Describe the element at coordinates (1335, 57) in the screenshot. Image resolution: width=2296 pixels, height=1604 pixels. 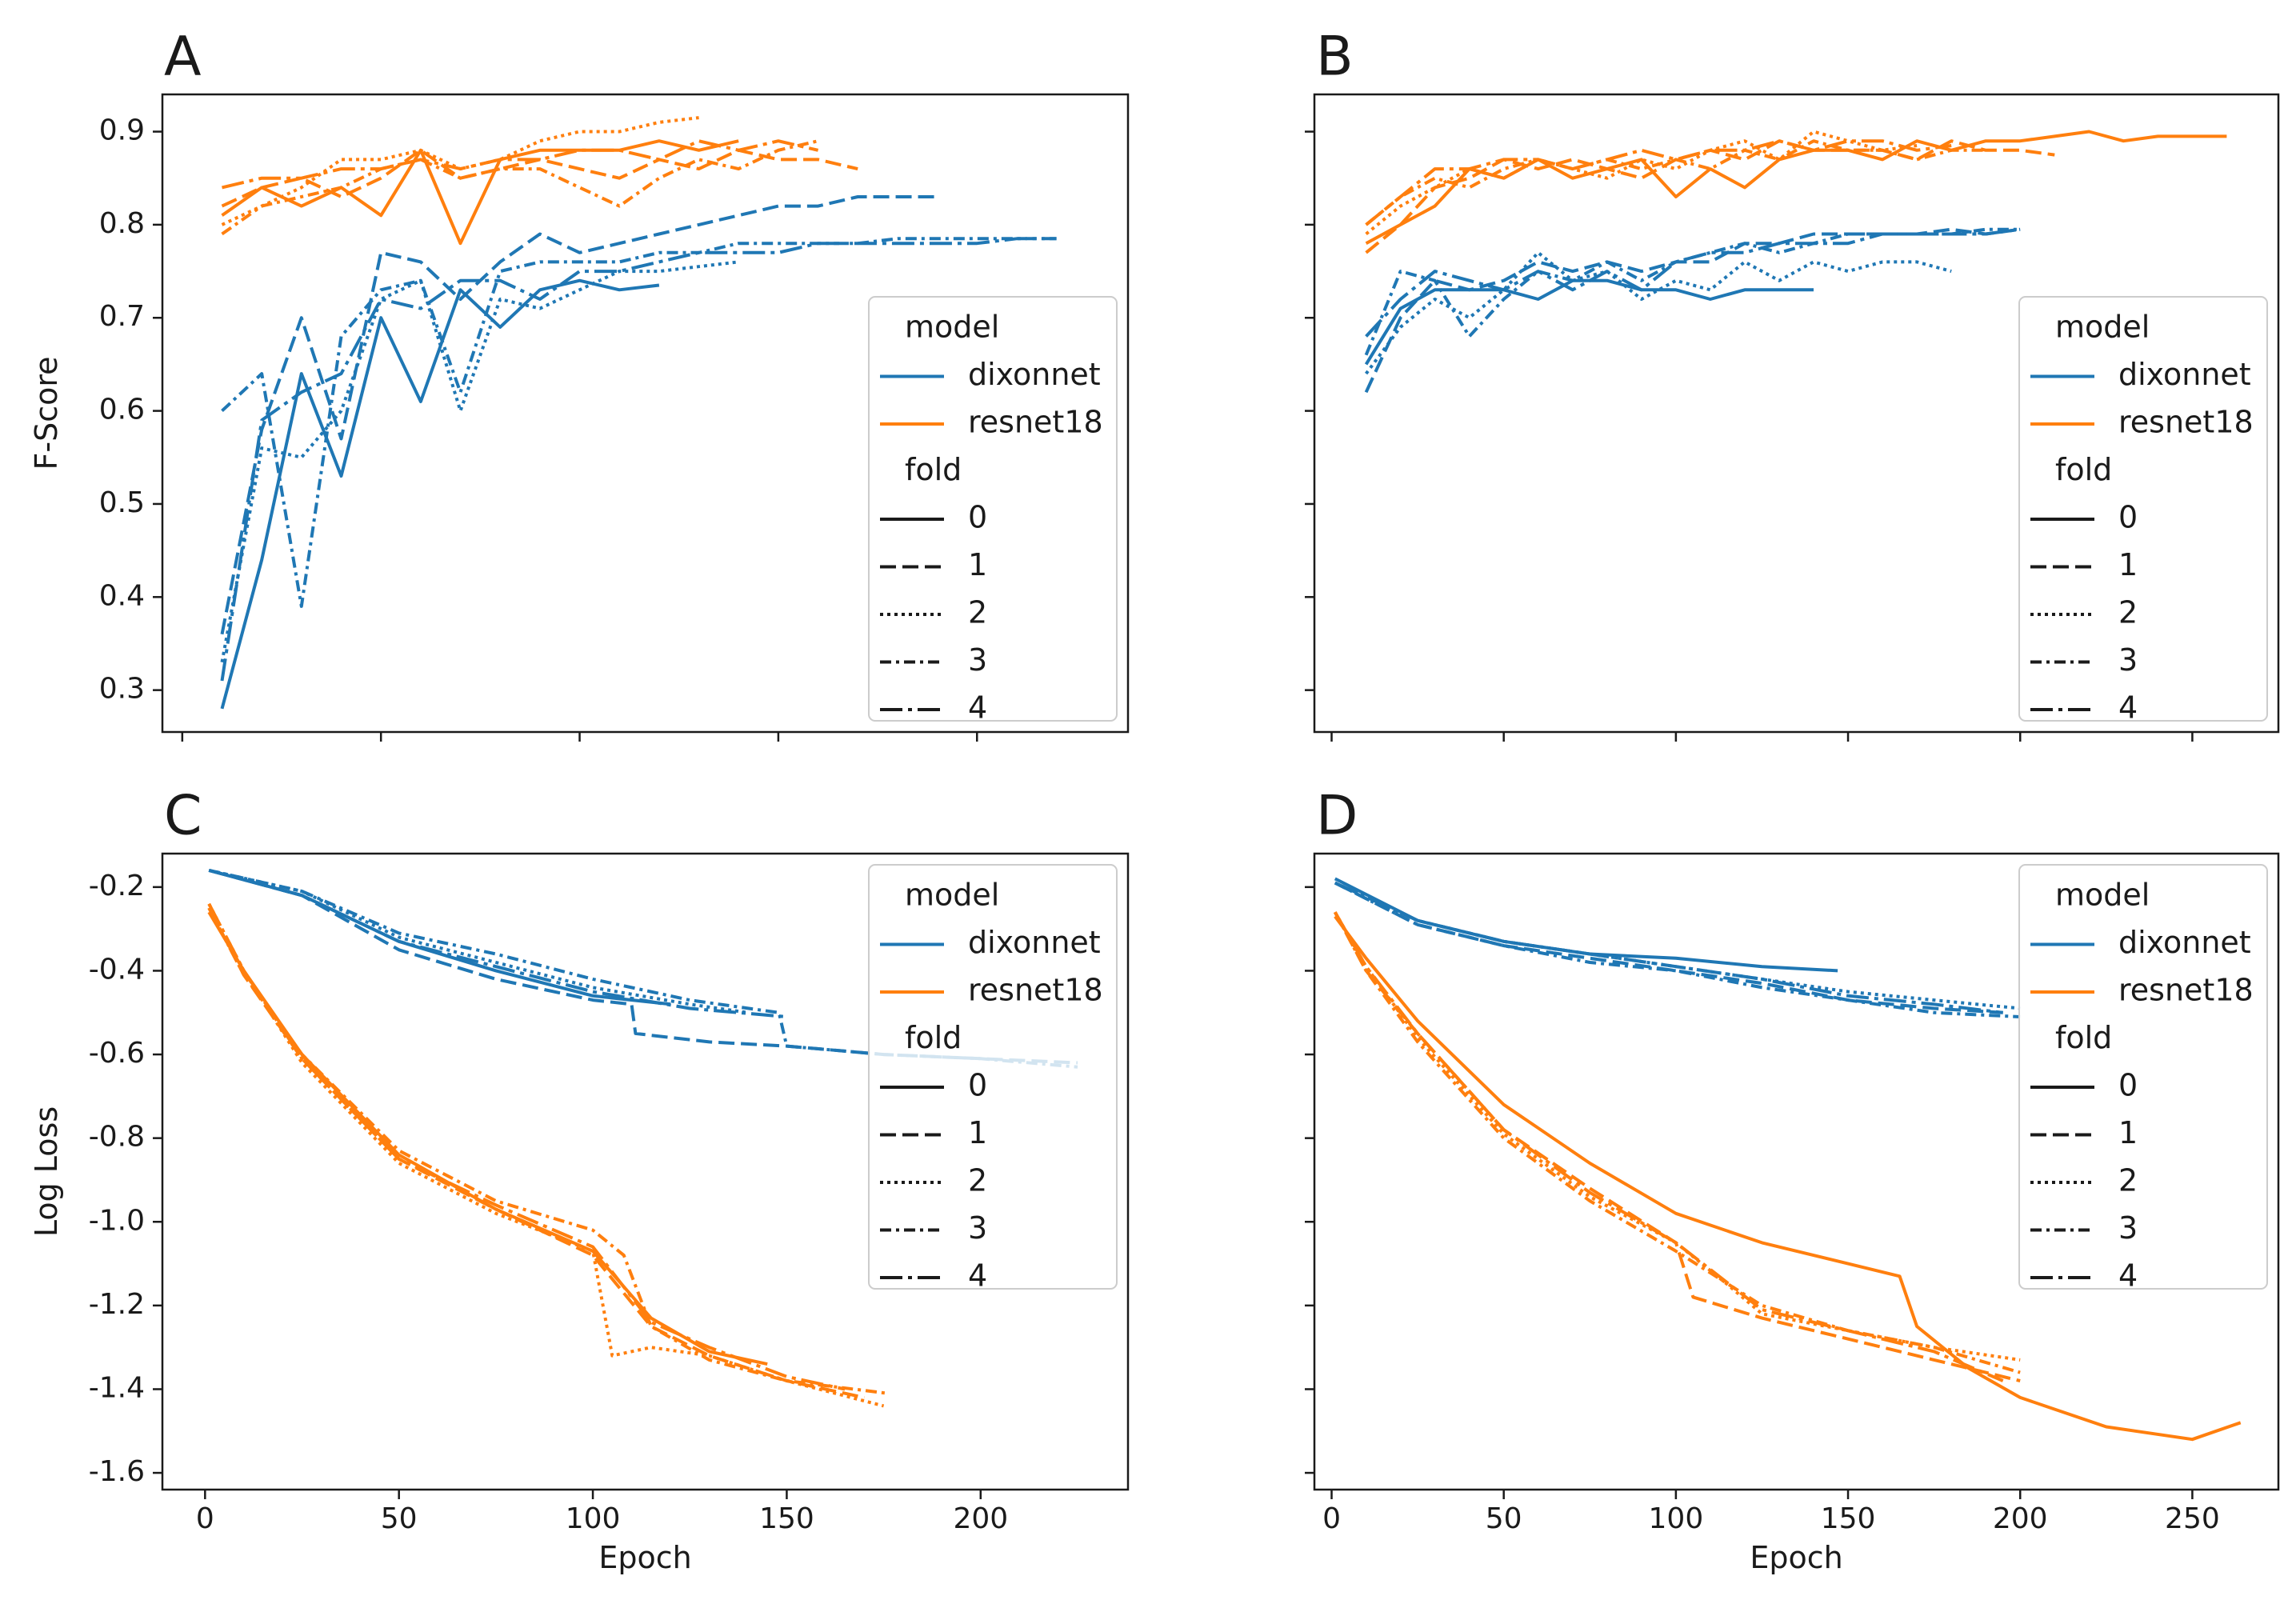
I see `panel-letter: B` at that location.